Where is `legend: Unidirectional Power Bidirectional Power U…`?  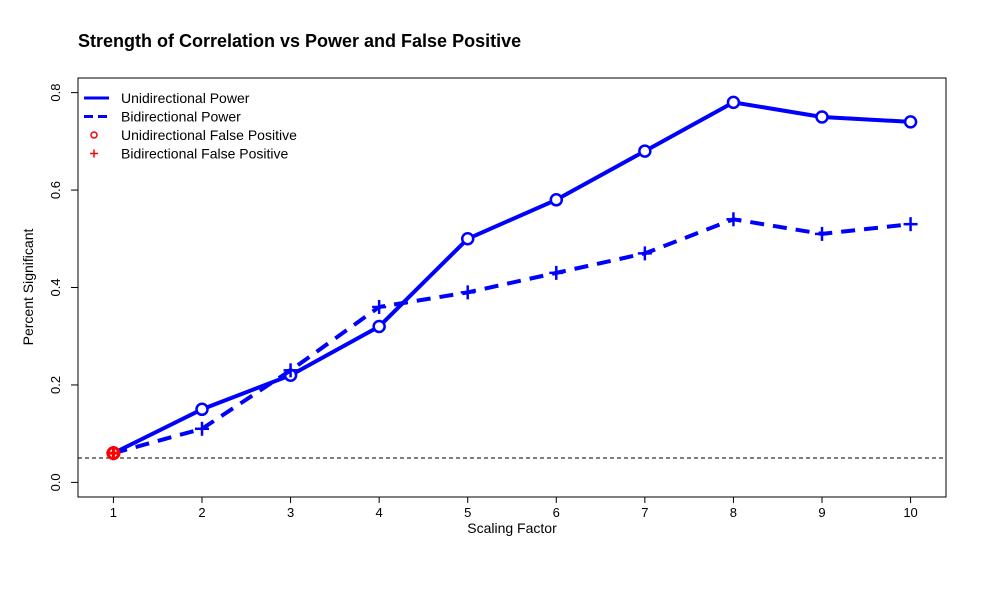
legend: Unidirectional Power Bidirectional Power U… is located at coordinates (190, 126).